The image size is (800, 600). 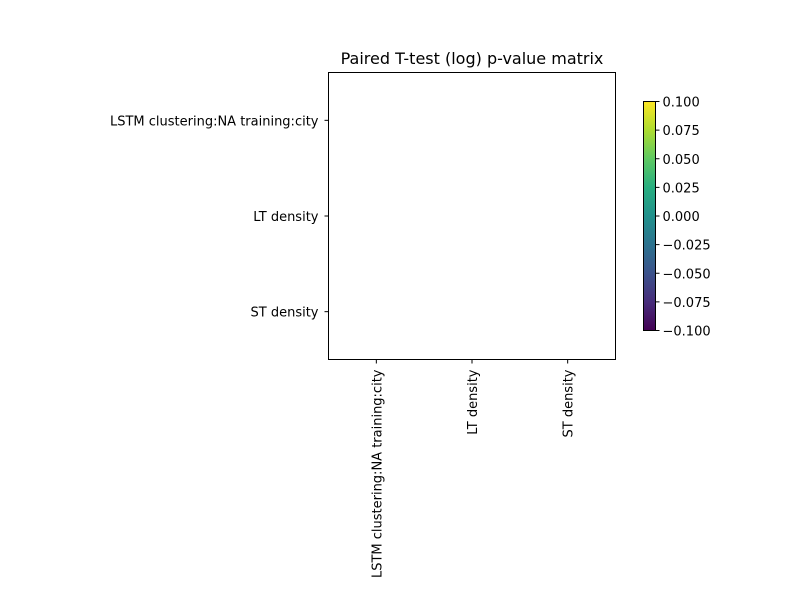 I want to click on colorbar-tick-label: −0.025, so click(x=687, y=246).